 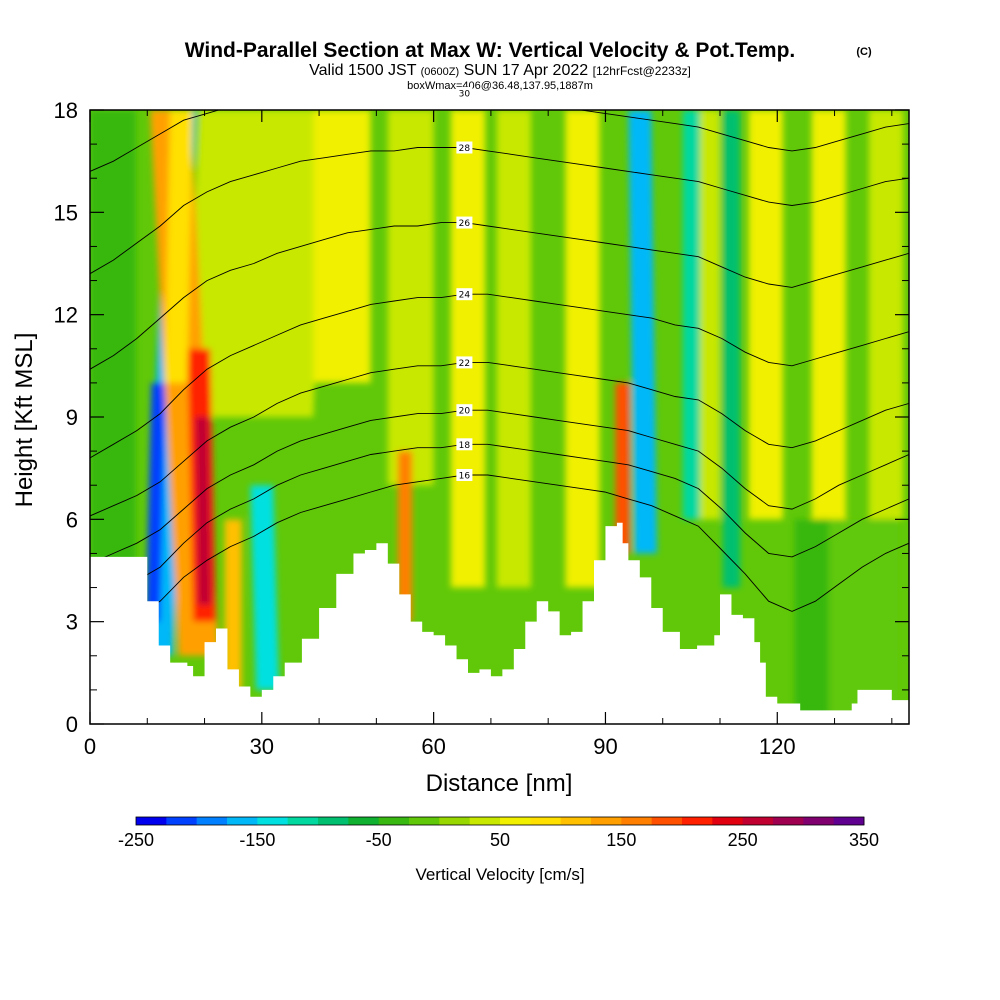 I want to click on contour-label-18: 18, so click(x=465, y=446).